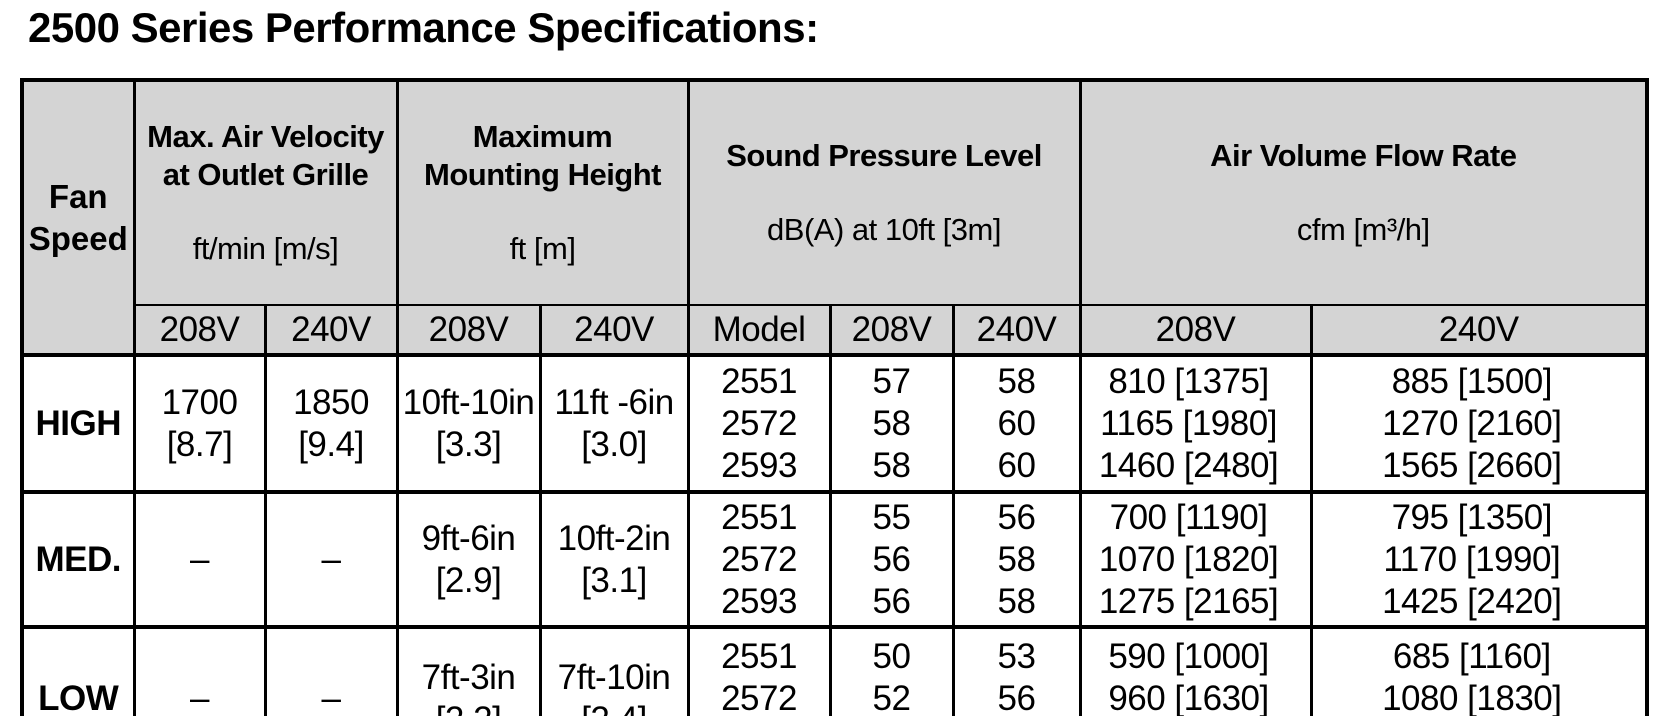 This screenshot has width=1664, height=716. Describe the element at coordinates (891, 423) in the screenshot. I see `sound-208v-cell: 57 58 58` at that location.